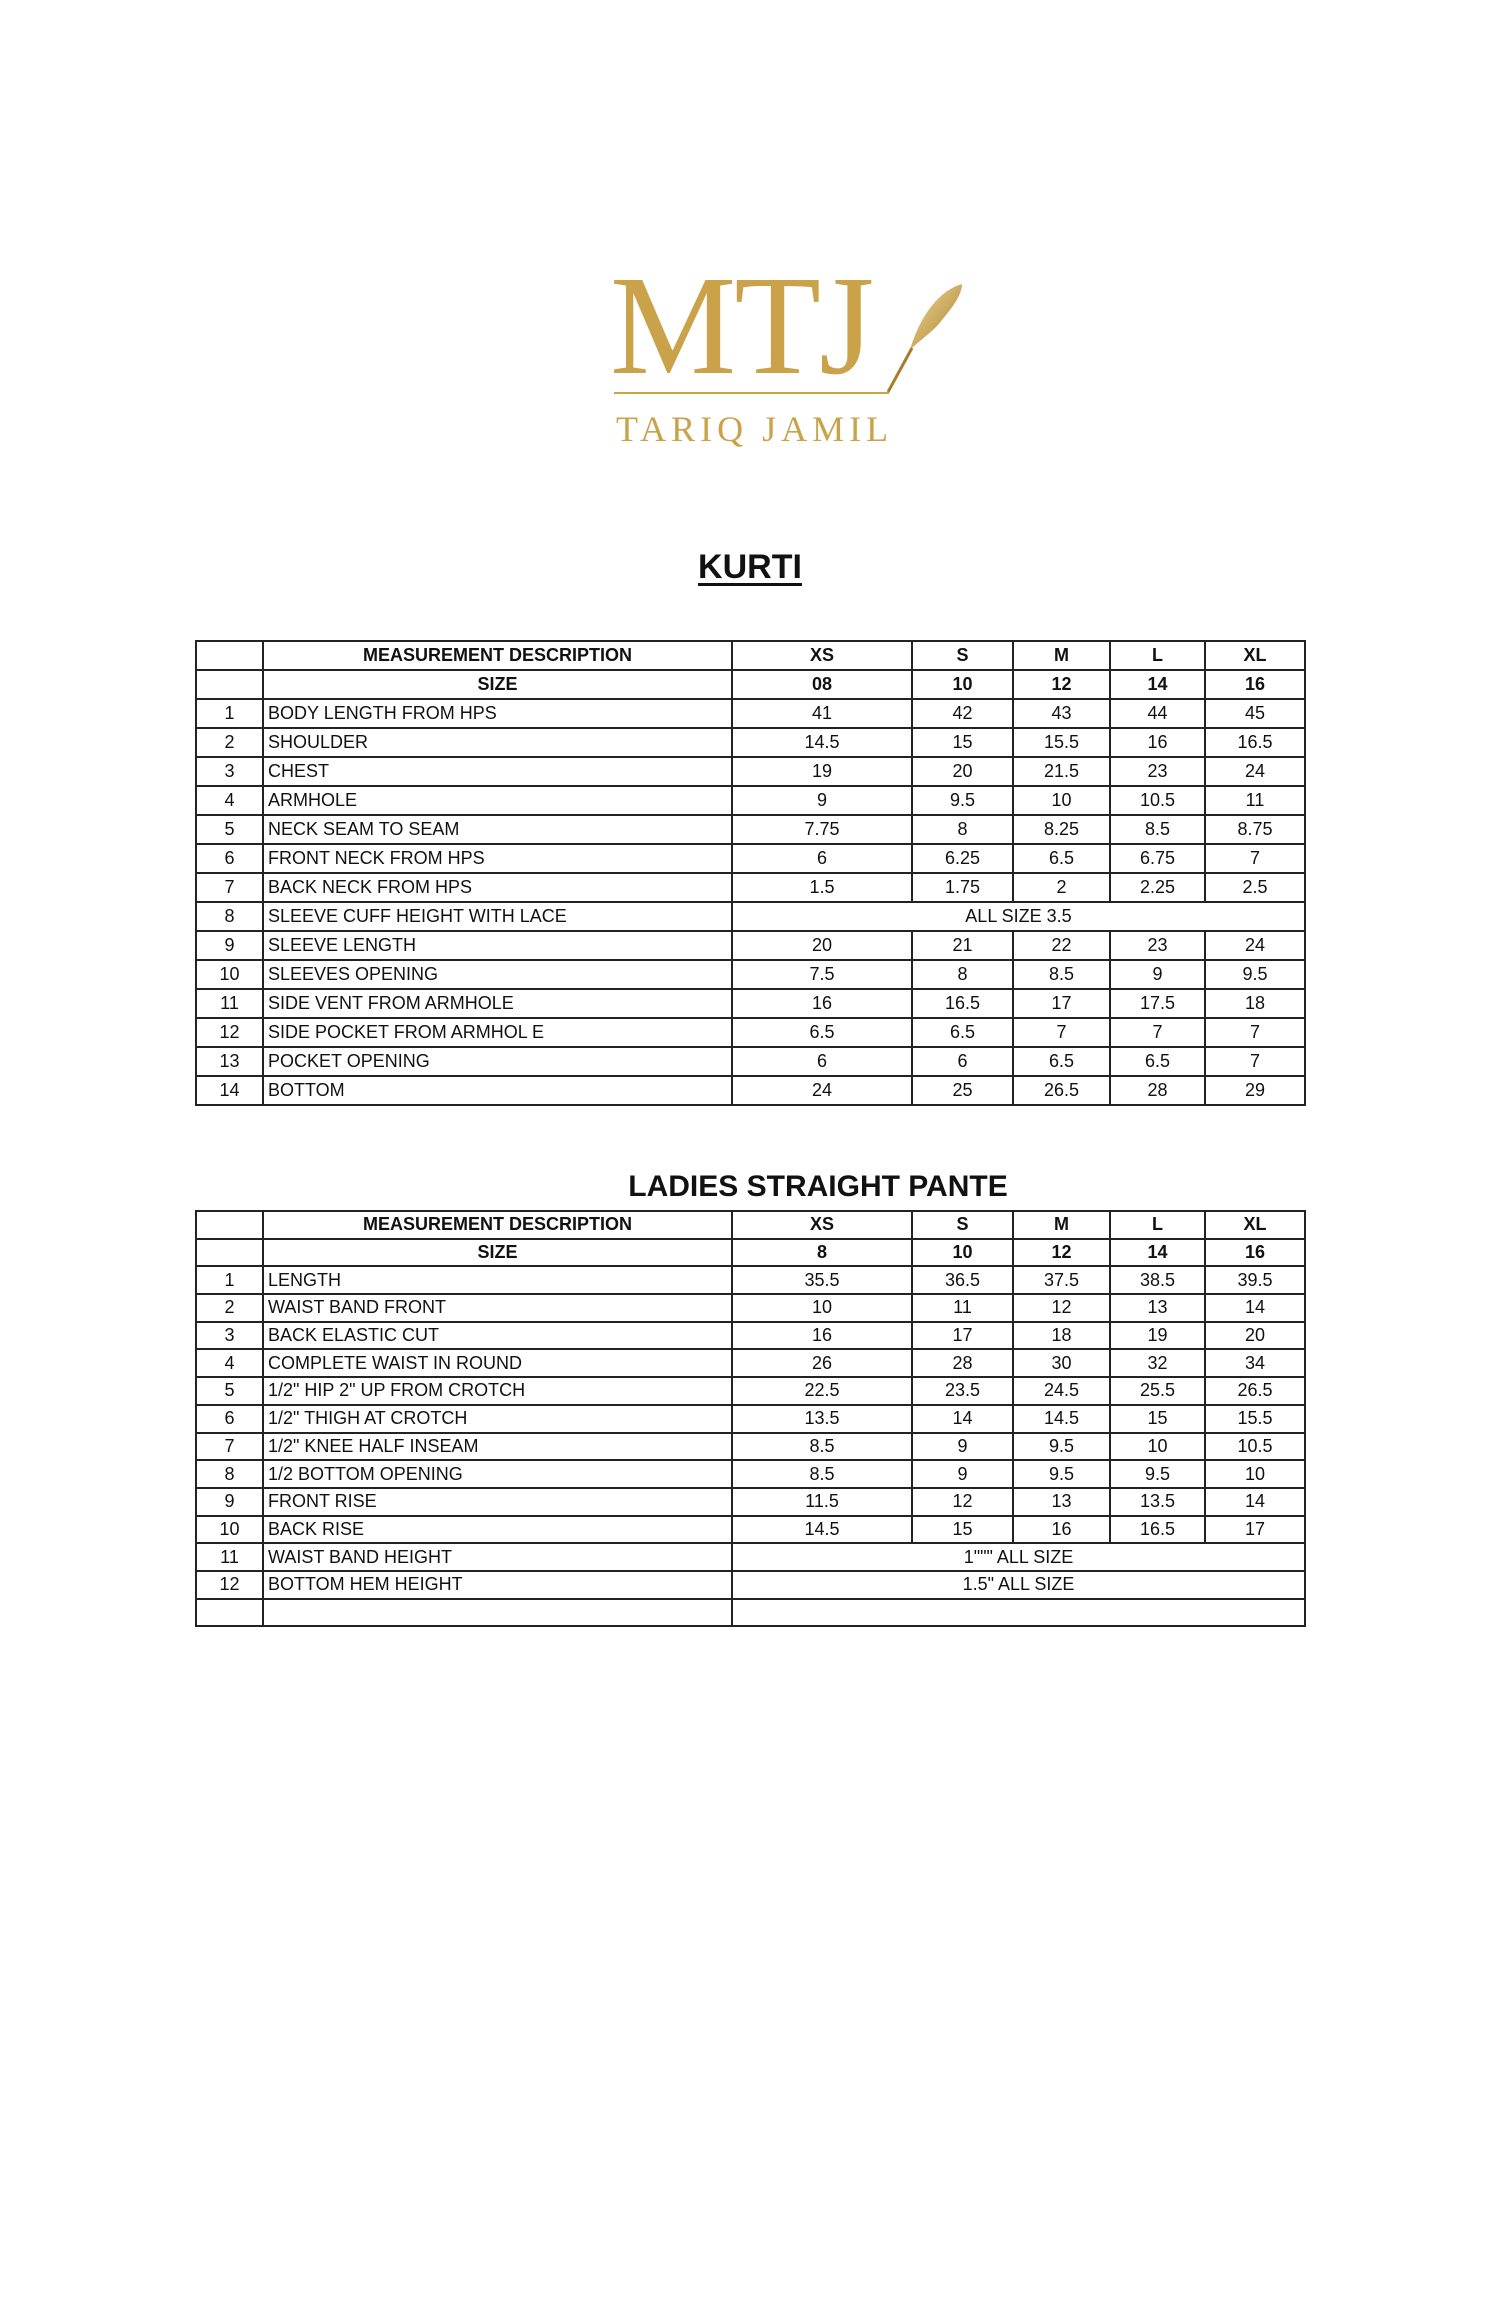 The image size is (1500, 2300). What do you see at coordinates (229, 1252) in the screenshot?
I see `row-number` at bounding box center [229, 1252].